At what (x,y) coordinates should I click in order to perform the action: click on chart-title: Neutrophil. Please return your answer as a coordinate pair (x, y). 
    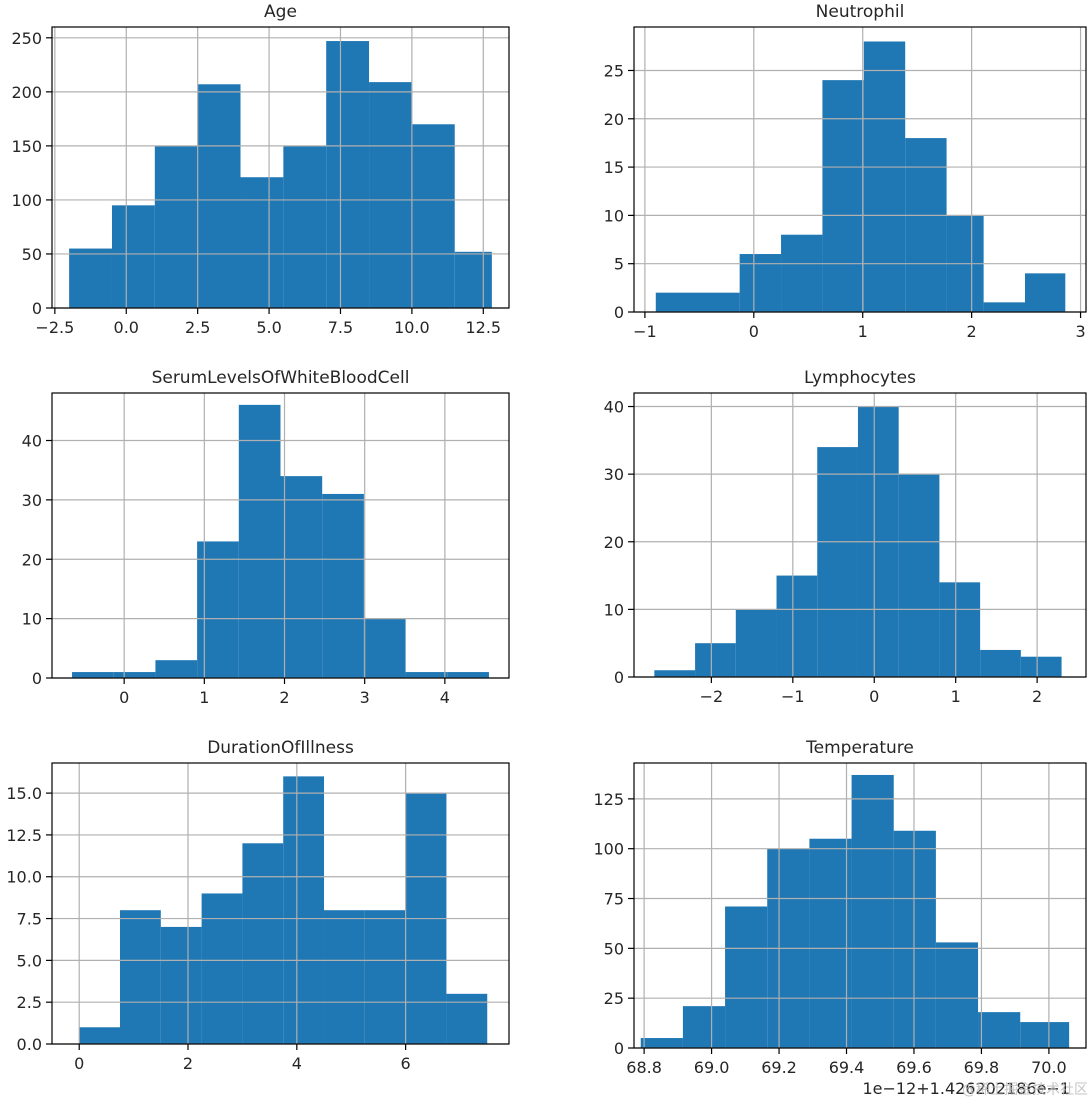
    Looking at the image, I should click on (860, 12).